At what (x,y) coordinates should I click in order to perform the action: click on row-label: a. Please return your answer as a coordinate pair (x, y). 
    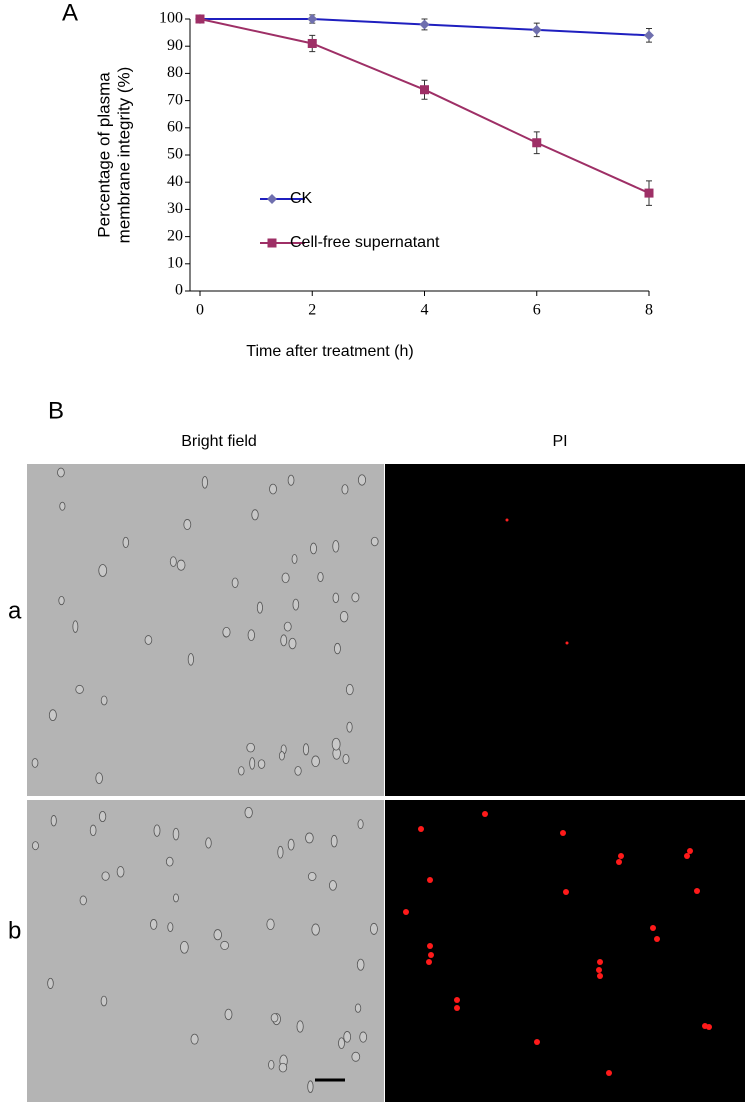
    Looking at the image, I should click on (15, 610).